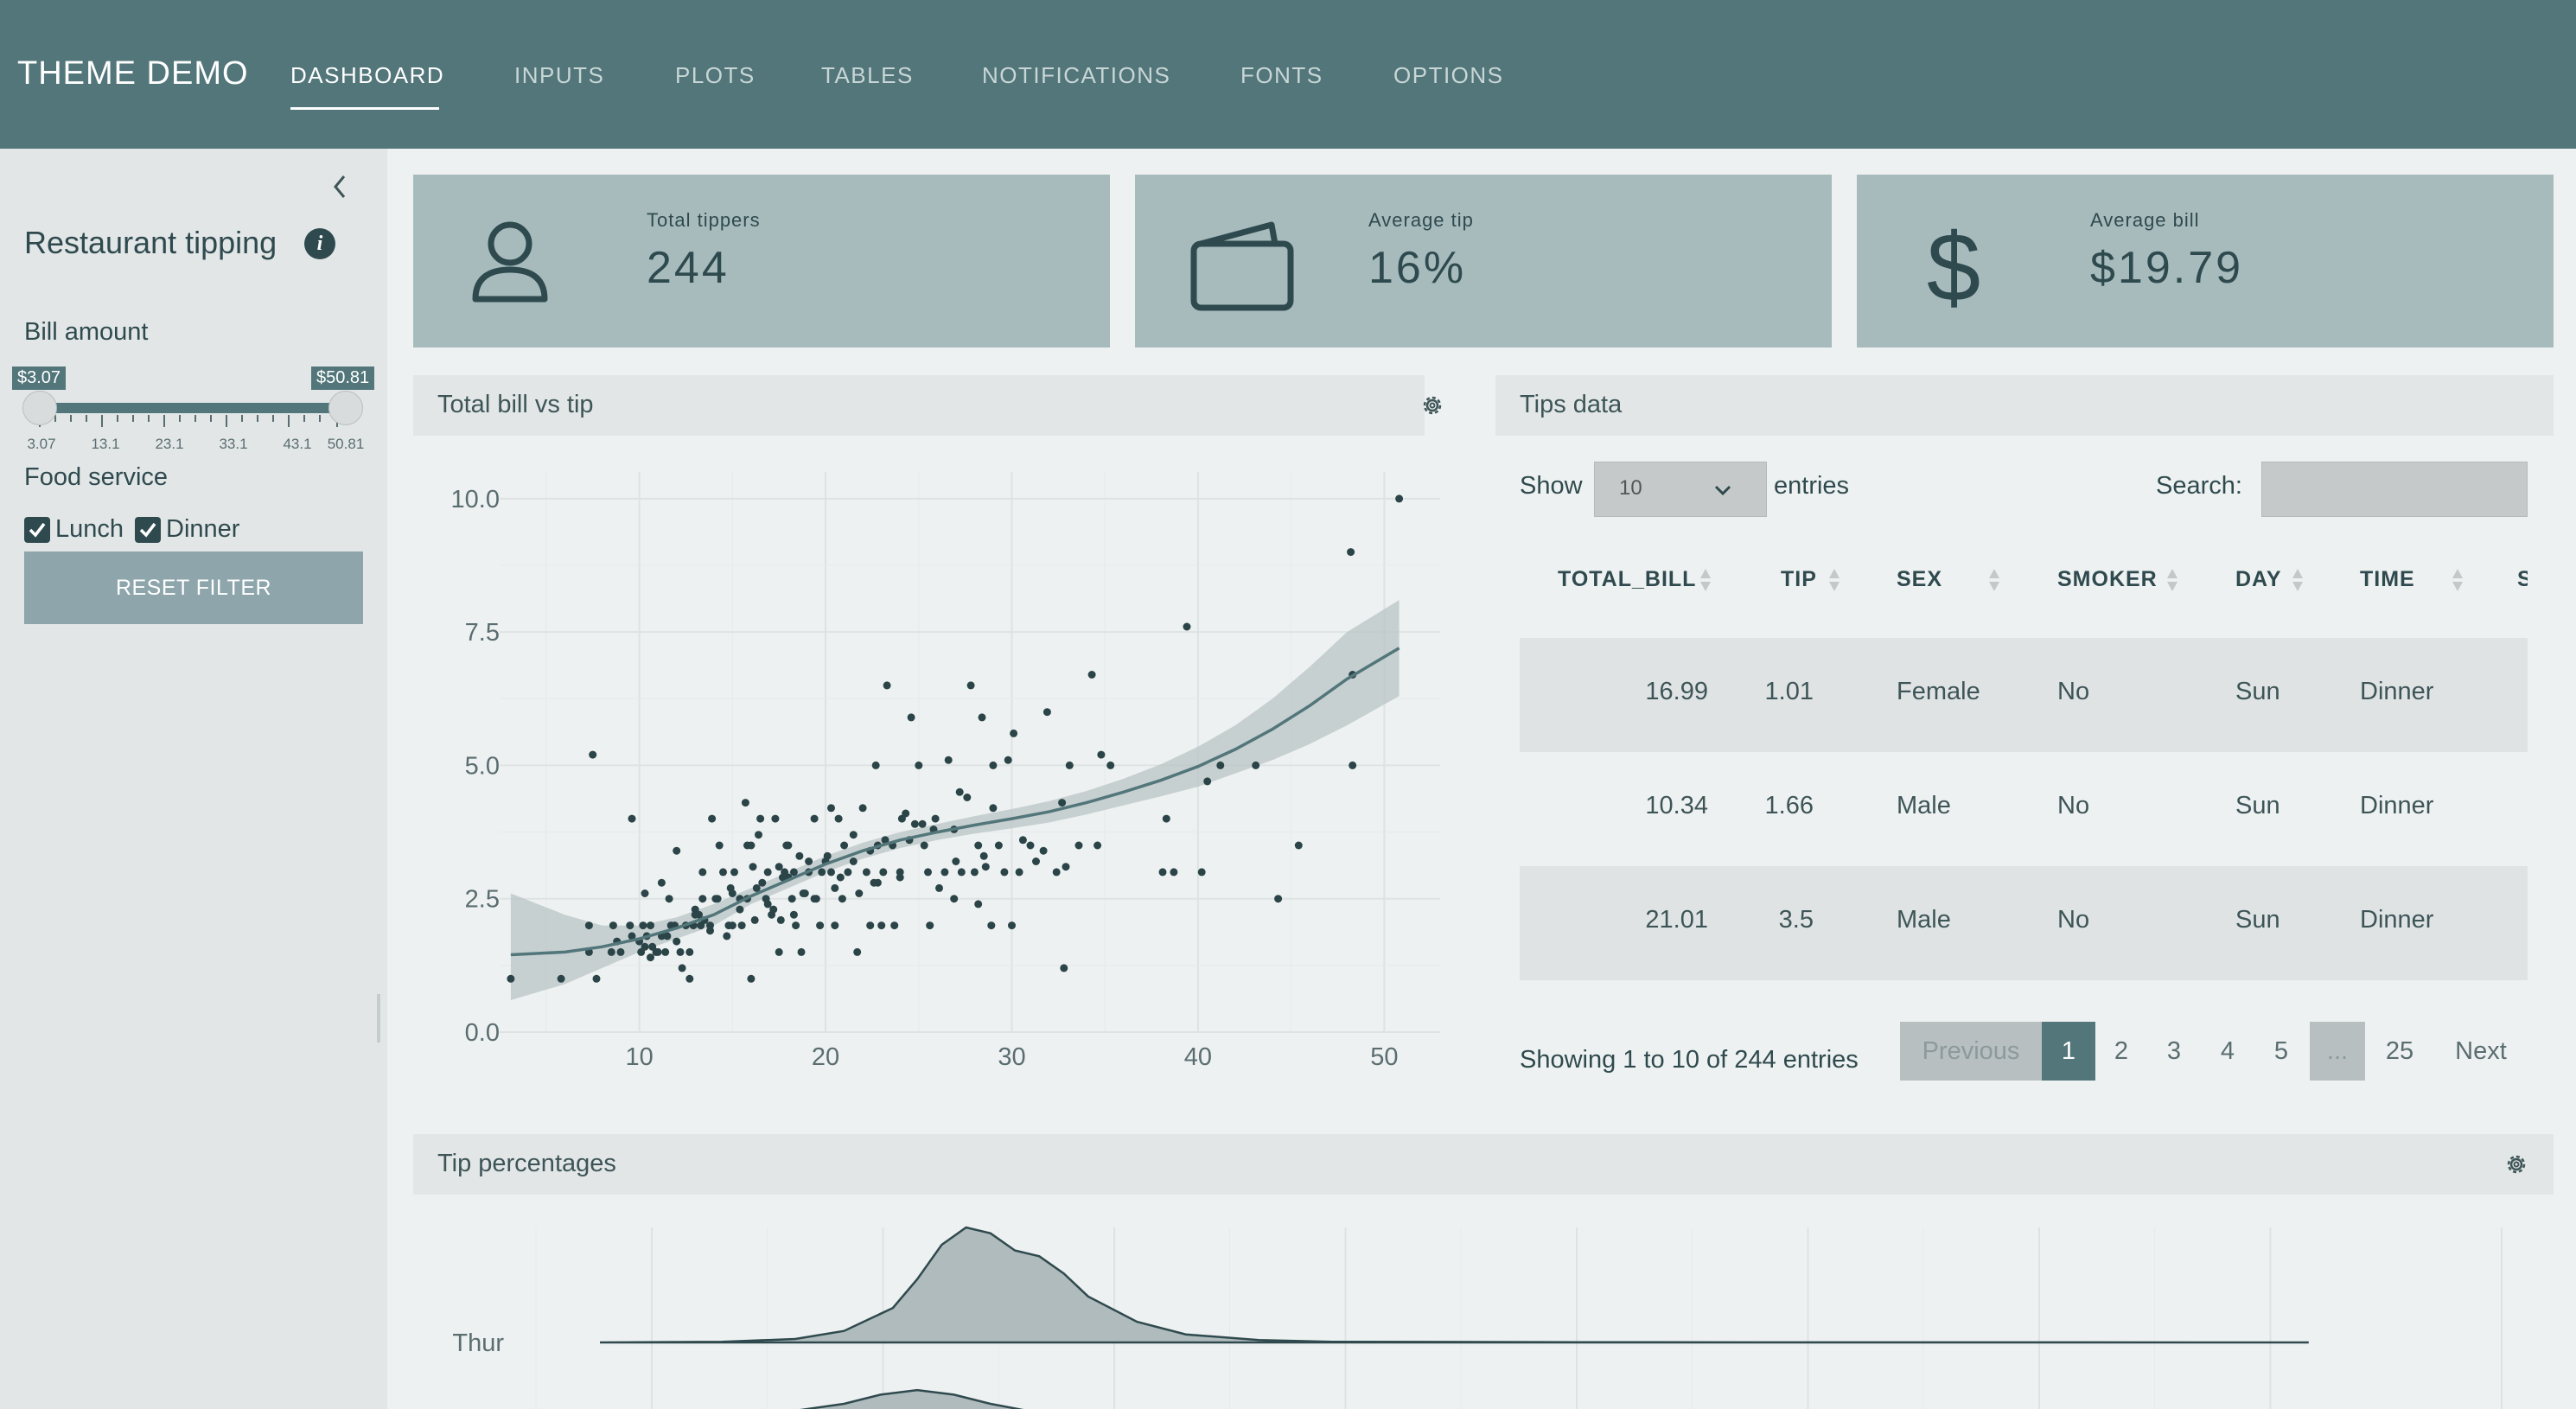 The image size is (2576, 1409). What do you see at coordinates (340, 186) in the screenshot?
I see `collapse-sidebar-icon` at bounding box center [340, 186].